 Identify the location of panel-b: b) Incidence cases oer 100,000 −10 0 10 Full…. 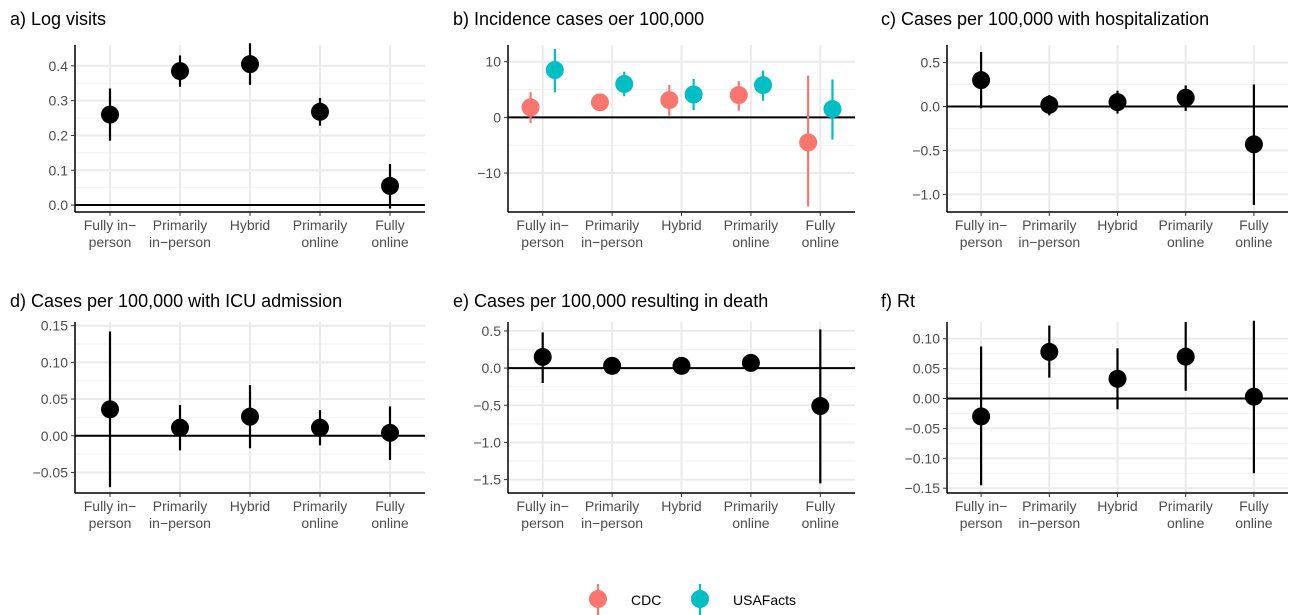
(654, 129).